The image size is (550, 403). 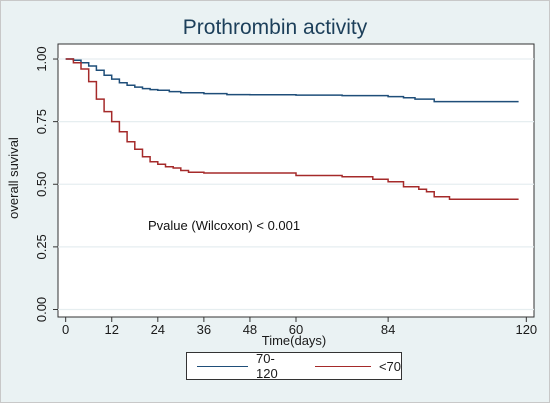 I want to click on chart-title: Prothrombin activity, so click(x=275, y=27).